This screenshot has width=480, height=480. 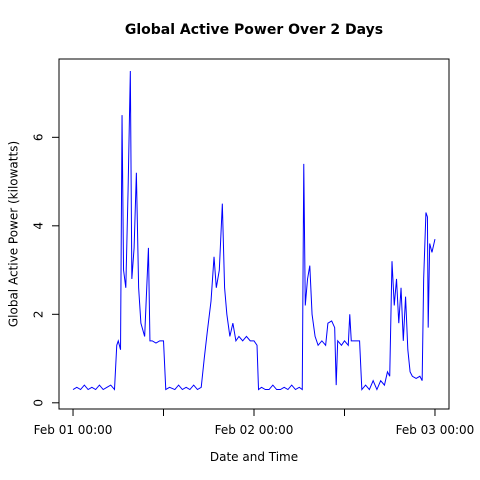 I want to click on y-tick-label: 0, so click(x=39, y=403).